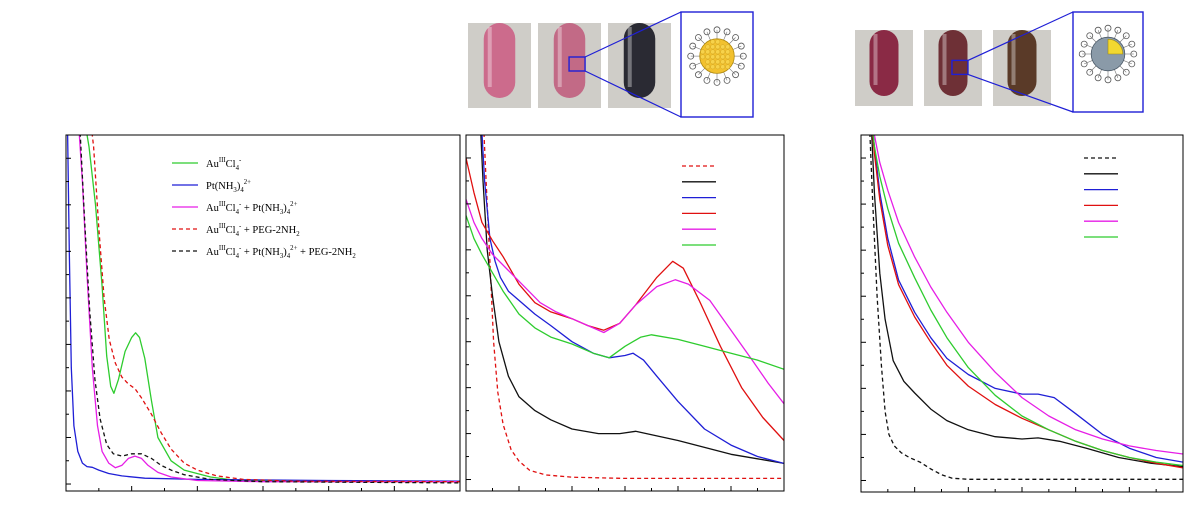 This screenshot has width=1185, height=532. What do you see at coordinates (224, 164) in the screenshot?
I see `legend-label: AuIIICl4-` at bounding box center [224, 164].